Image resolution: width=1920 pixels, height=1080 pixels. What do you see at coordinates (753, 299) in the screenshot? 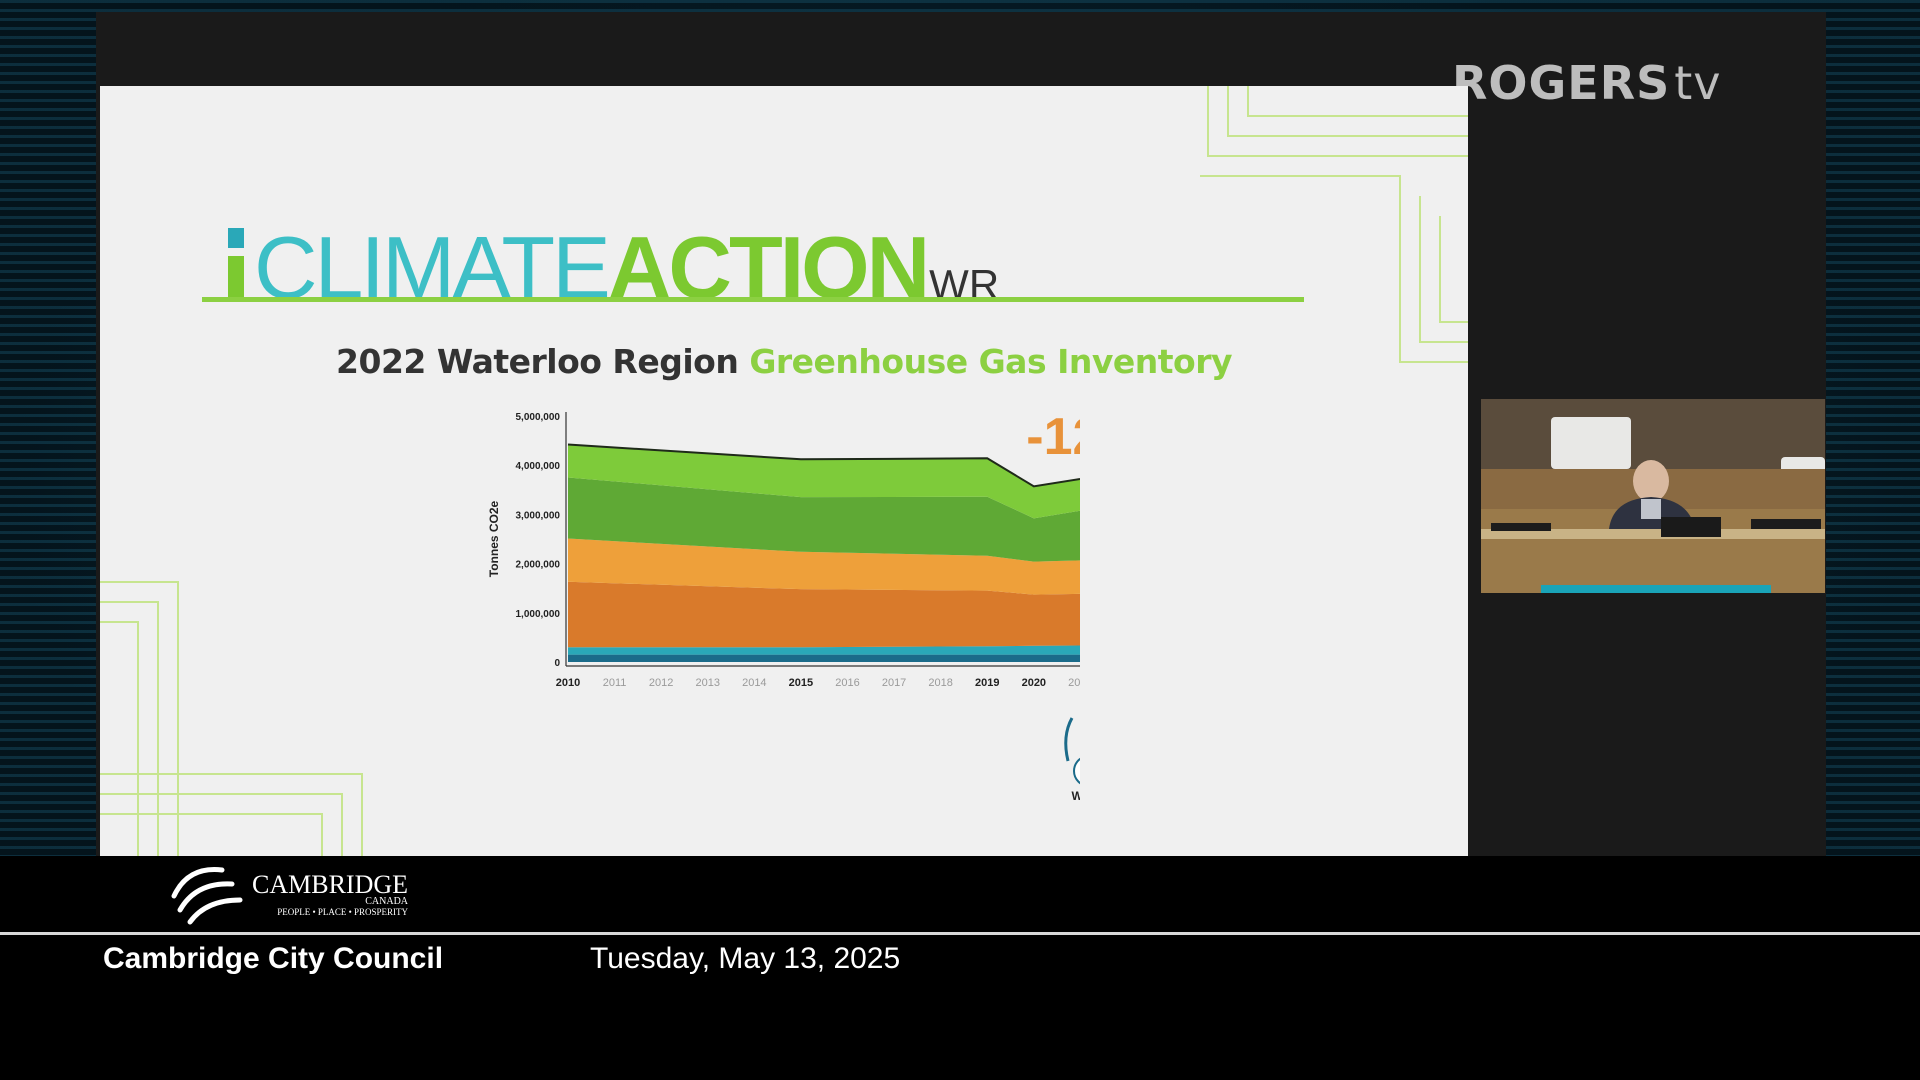
I see `header-divider` at bounding box center [753, 299].